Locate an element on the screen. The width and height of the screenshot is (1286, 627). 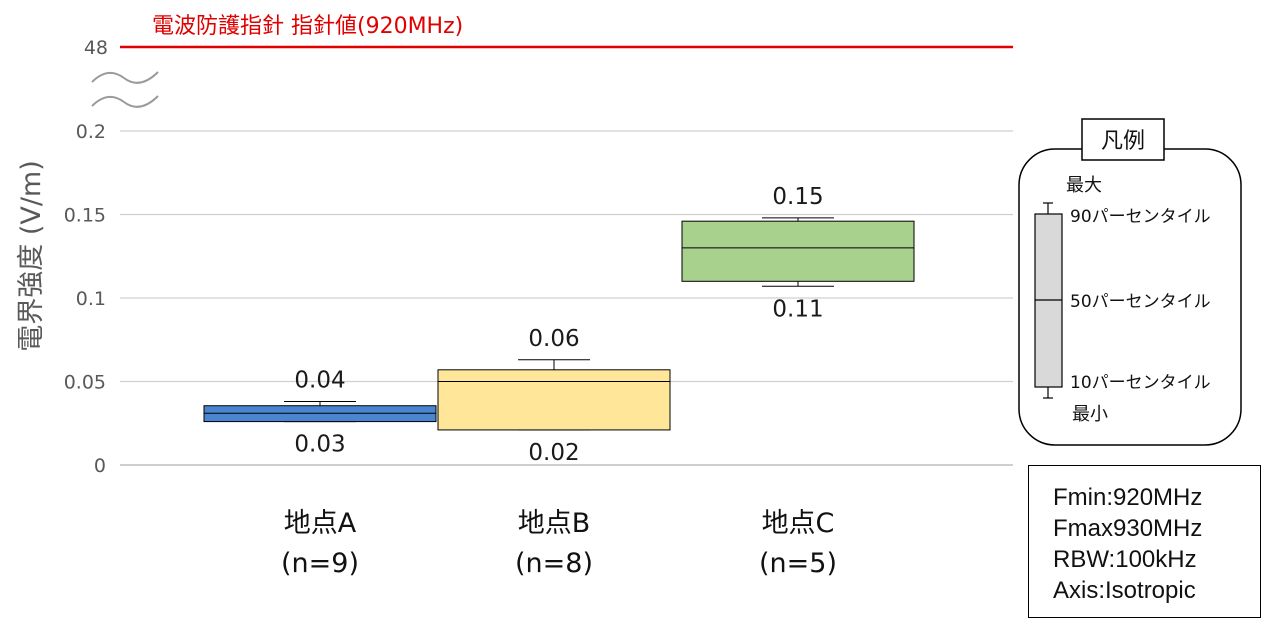
legend-max-label: 最大 is located at coordinates (1084, 185).